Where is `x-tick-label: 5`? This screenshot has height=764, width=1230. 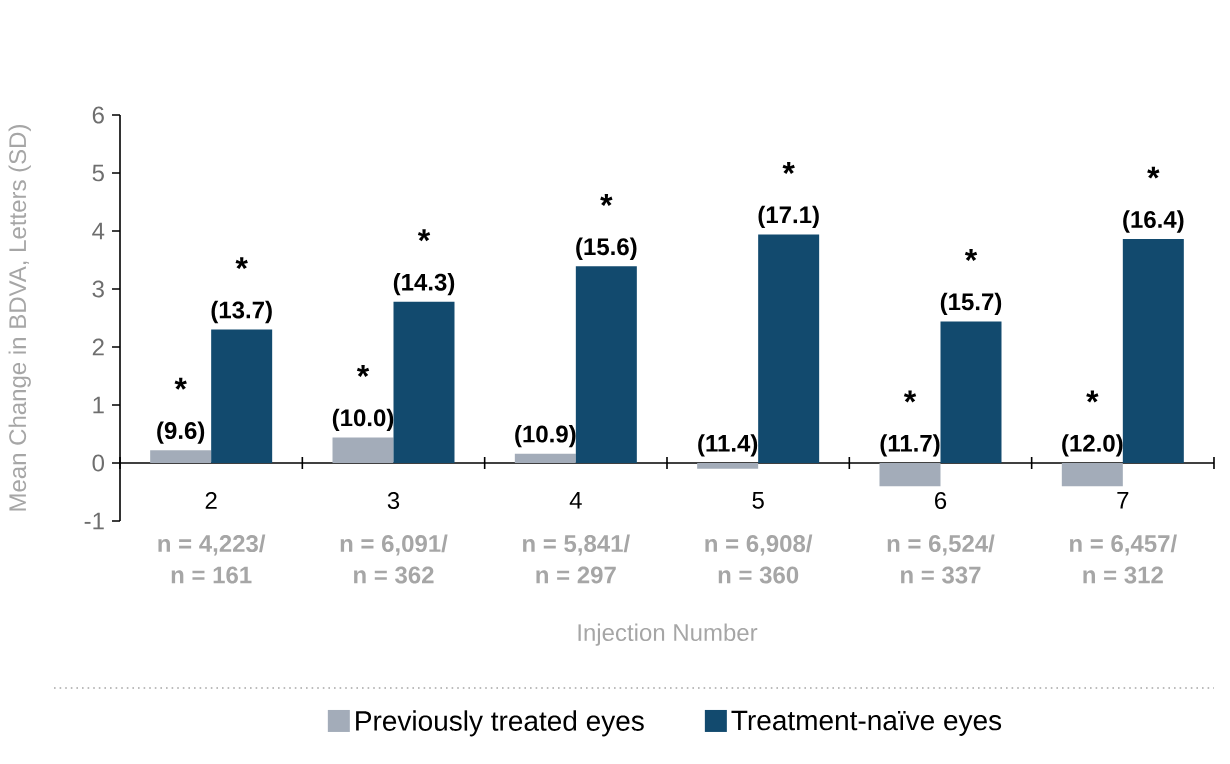
x-tick-label: 5 is located at coordinates (758, 500).